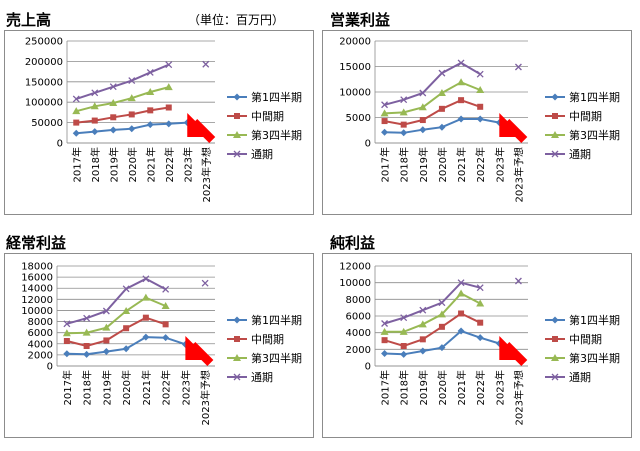  I want to click on legend-label: 通期, so click(262, 154).